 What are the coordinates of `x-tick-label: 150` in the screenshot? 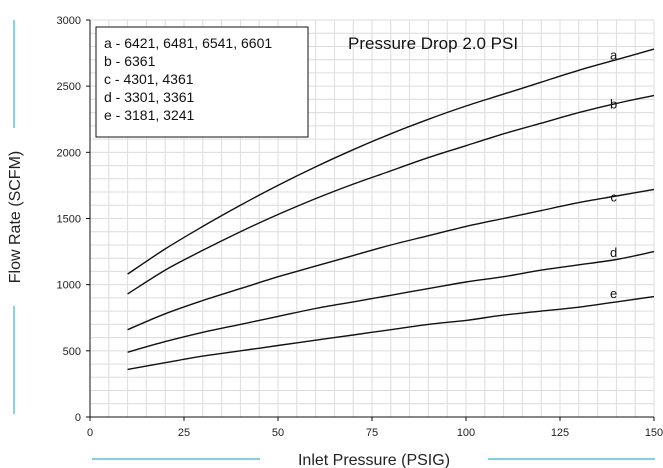 It's located at (654, 433).